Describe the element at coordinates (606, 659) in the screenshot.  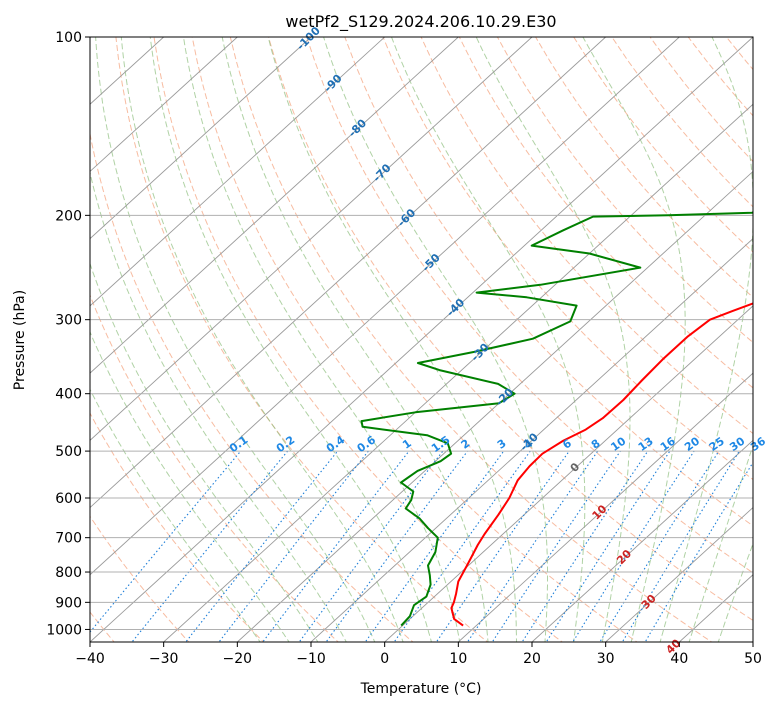
I see `x-tick-label: 30` at that location.